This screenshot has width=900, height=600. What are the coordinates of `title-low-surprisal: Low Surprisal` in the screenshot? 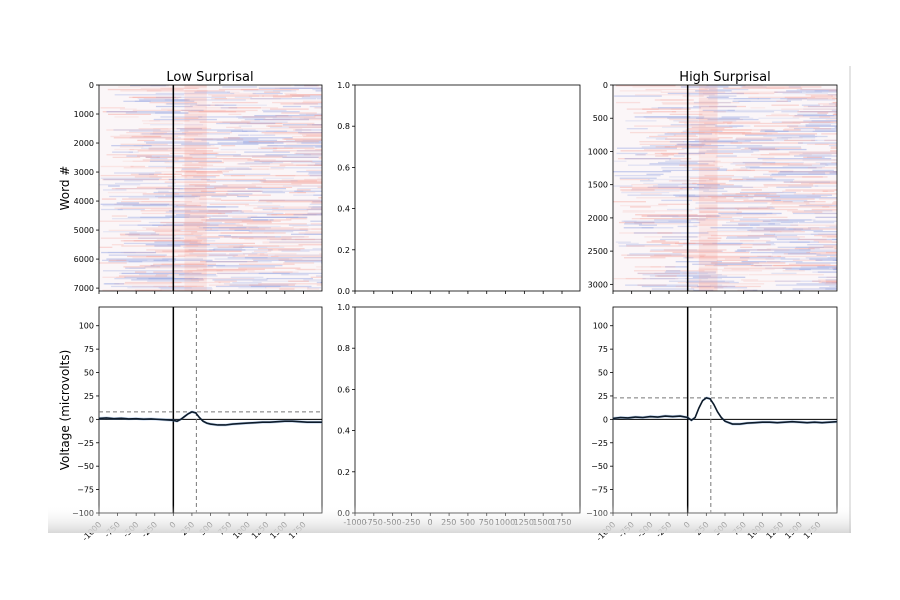 It's located at (209, 77).